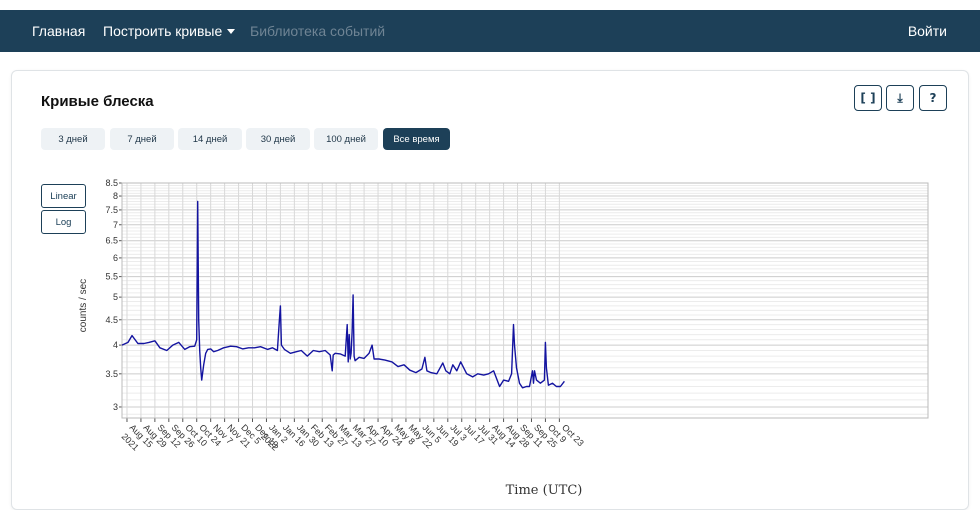  Describe the element at coordinates (927, 31) in the screenshot. I see `login-link: Войти` at that location.